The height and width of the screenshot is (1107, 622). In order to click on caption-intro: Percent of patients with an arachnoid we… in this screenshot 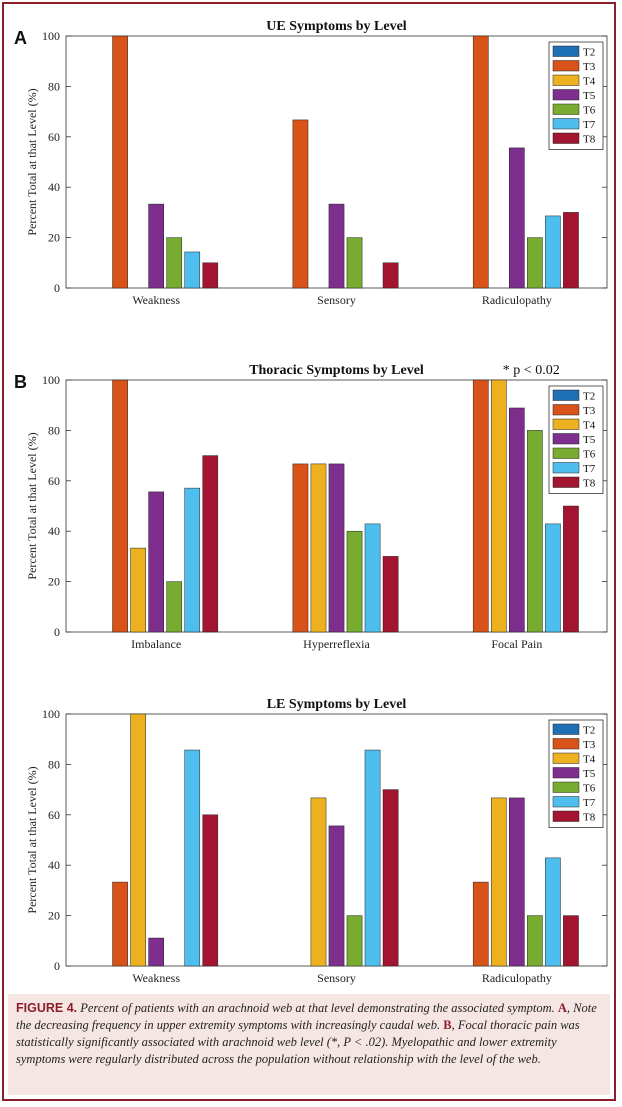, I will do `click(317, 1008)`.